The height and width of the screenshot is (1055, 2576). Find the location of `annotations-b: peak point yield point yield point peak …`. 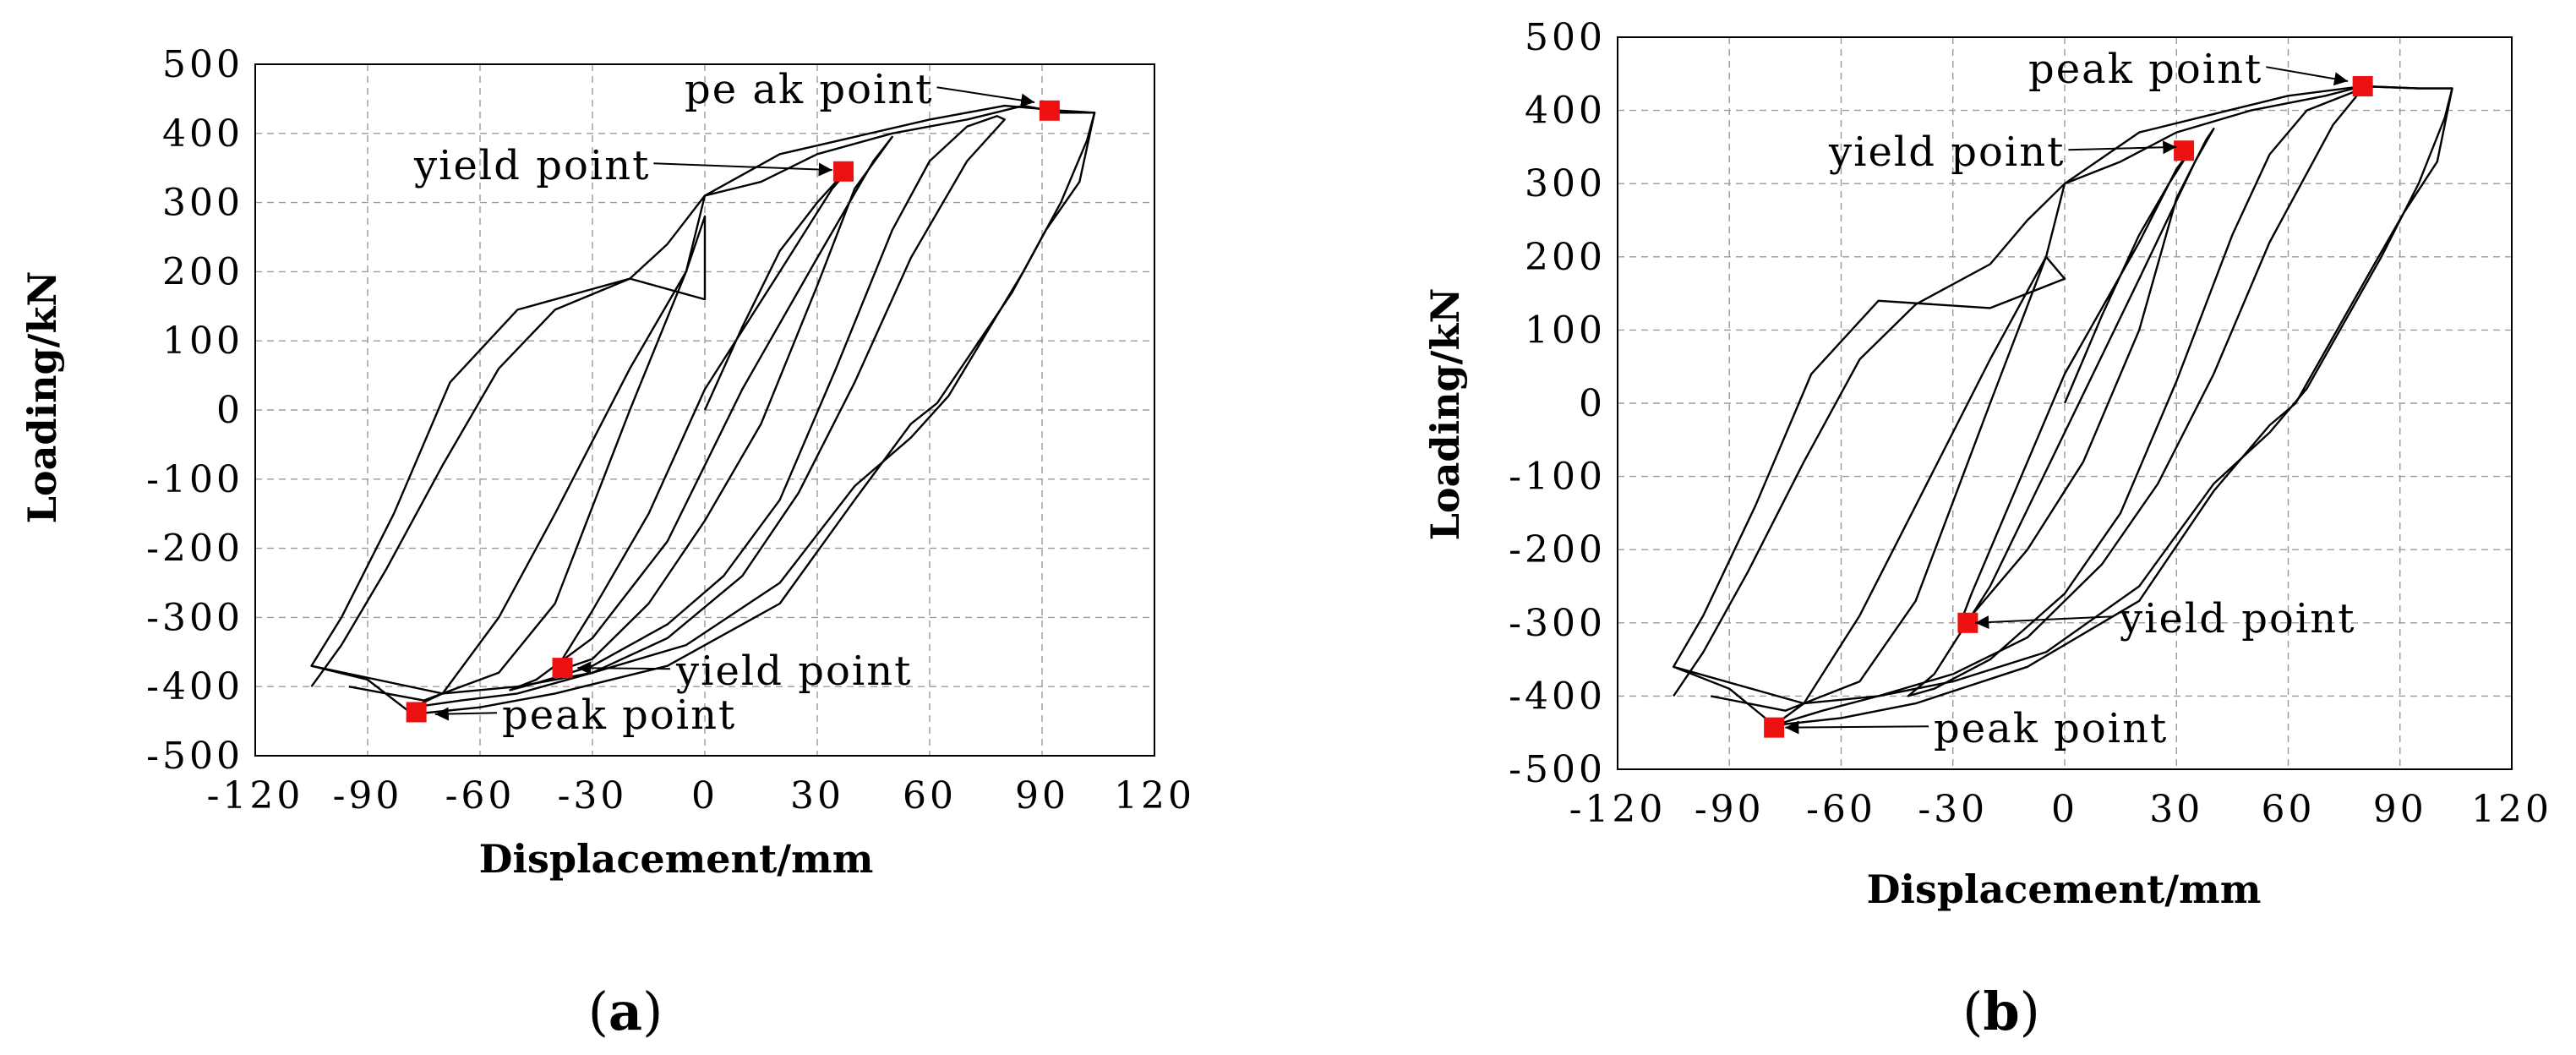

annotations-b: peak point yield point yield point peak … is located at coordinates (2070, 399).